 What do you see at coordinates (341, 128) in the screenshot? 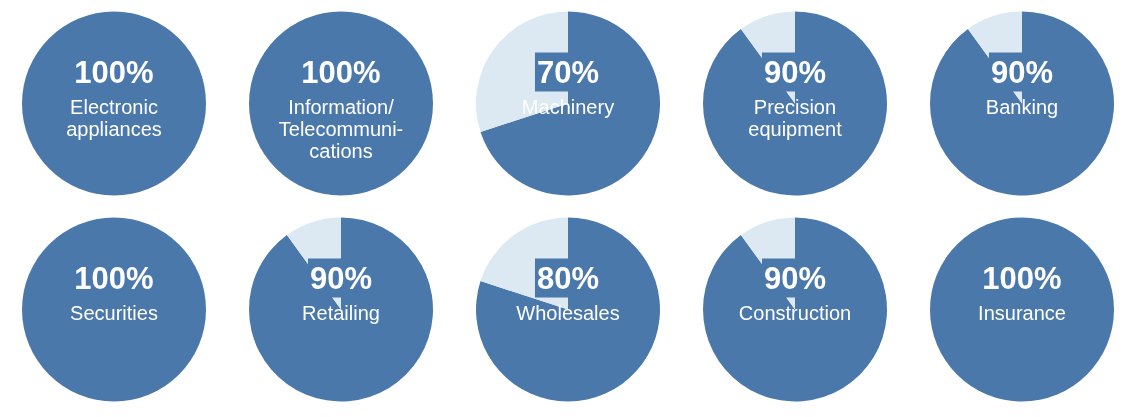
I see `slice-label: Information/ Telecommuni- cations` at bounding box center [341, 128].